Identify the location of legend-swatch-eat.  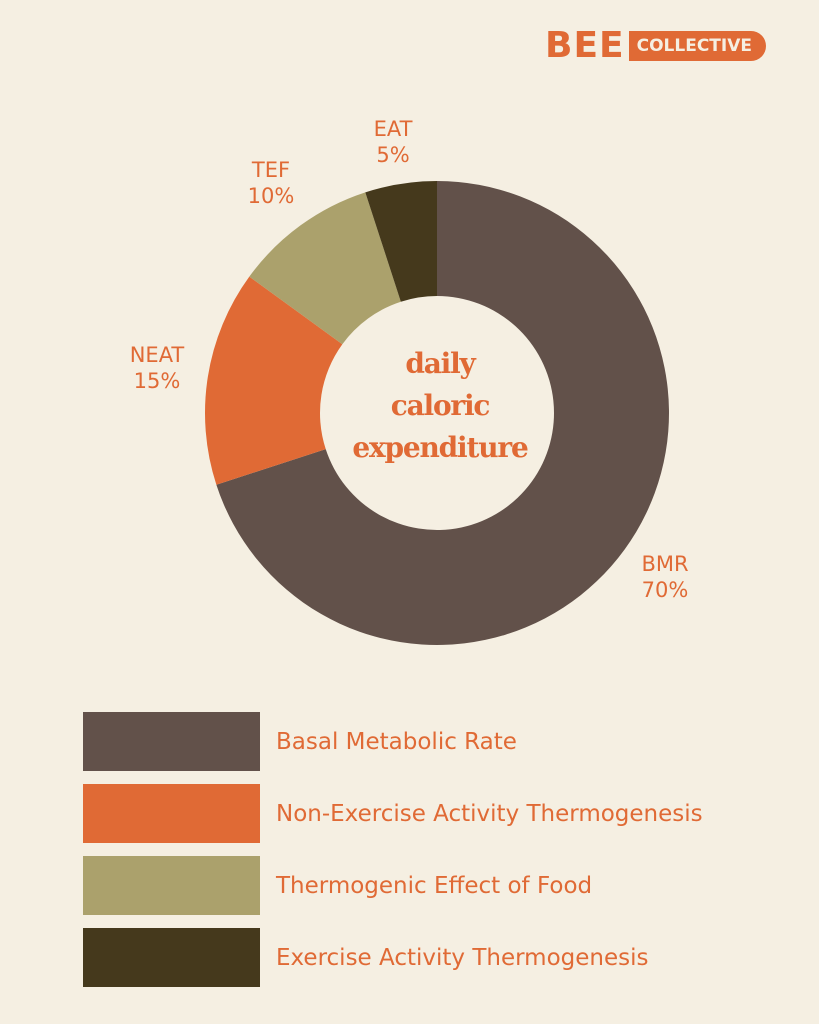
(171, 957).